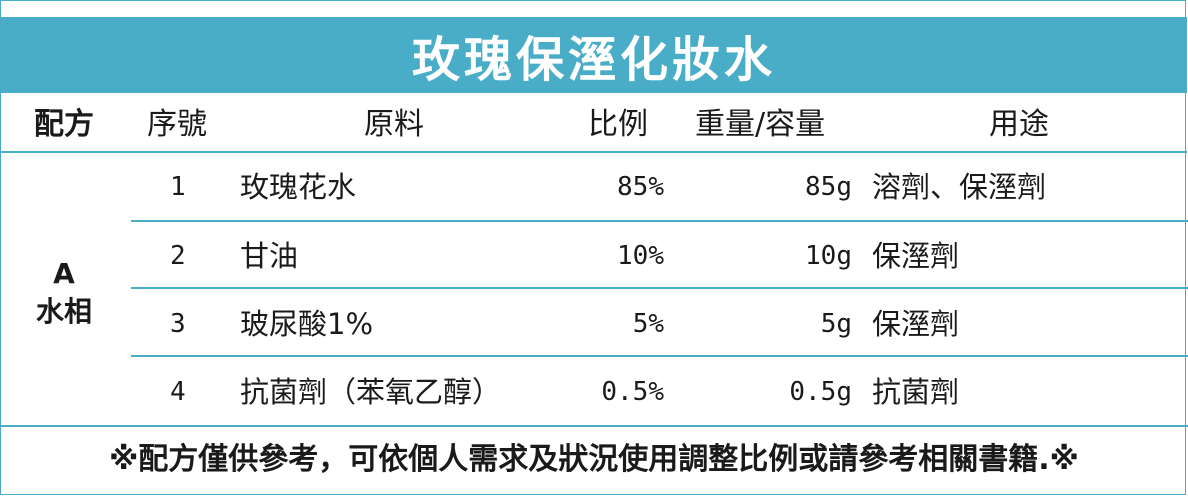 This screenshot has width=1188, height=500. What do you see at coordinates (640, 187) in the screenshot?
I see `row-ratio: 85%` at bounding box center [640, 187].